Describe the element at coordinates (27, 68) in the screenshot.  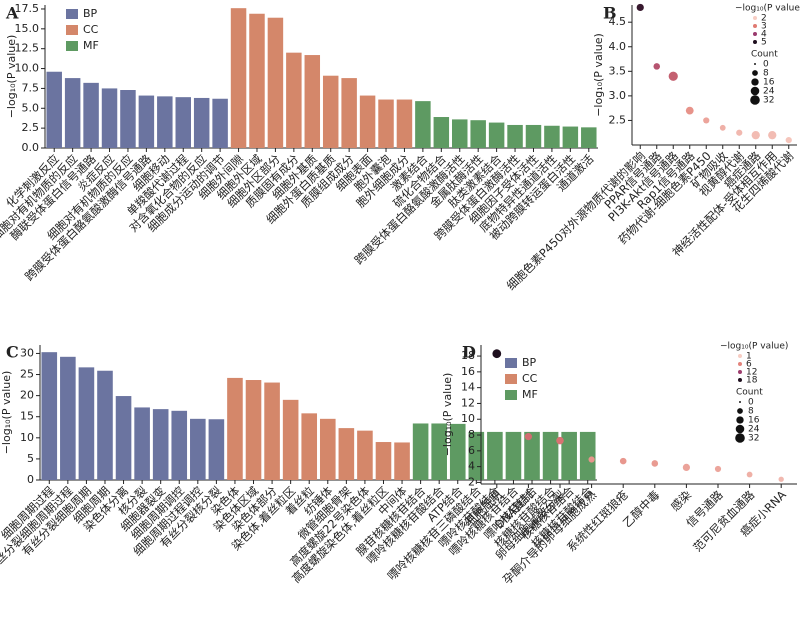
I see `y-tick-label: 10.0` at that location.